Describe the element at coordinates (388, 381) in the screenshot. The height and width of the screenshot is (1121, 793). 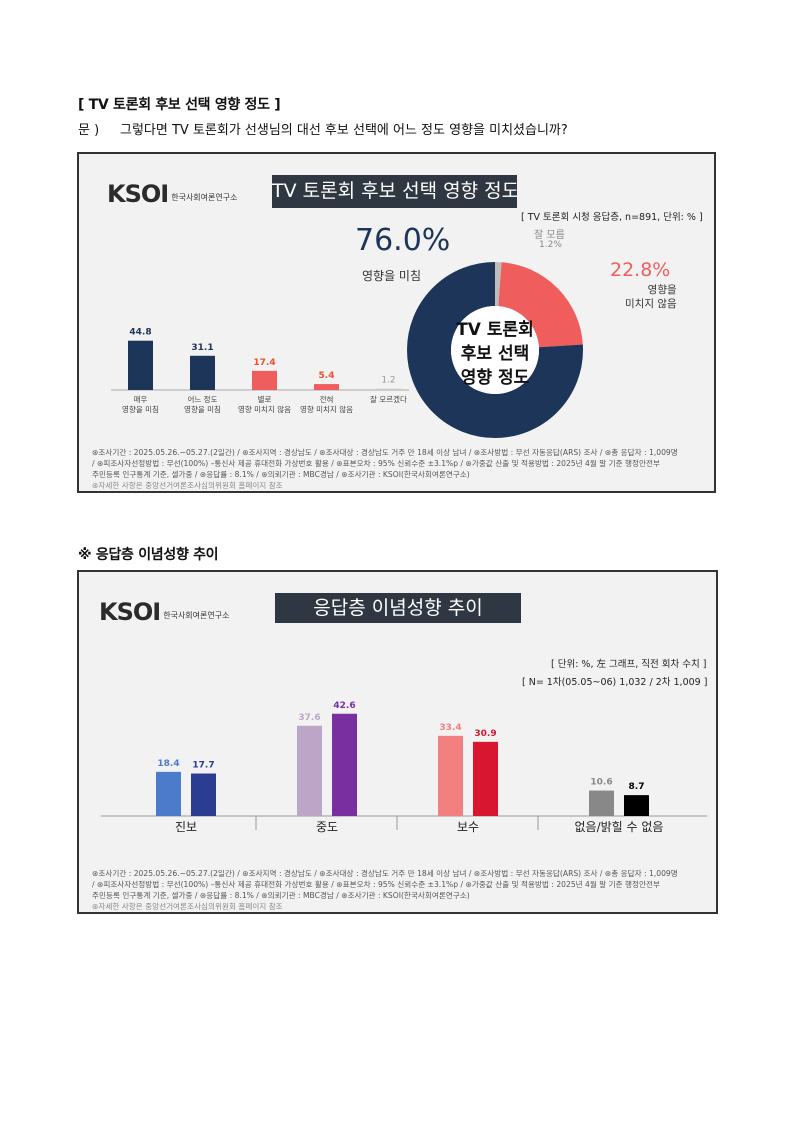
I see `bar-value-label: 1.2` at that location.